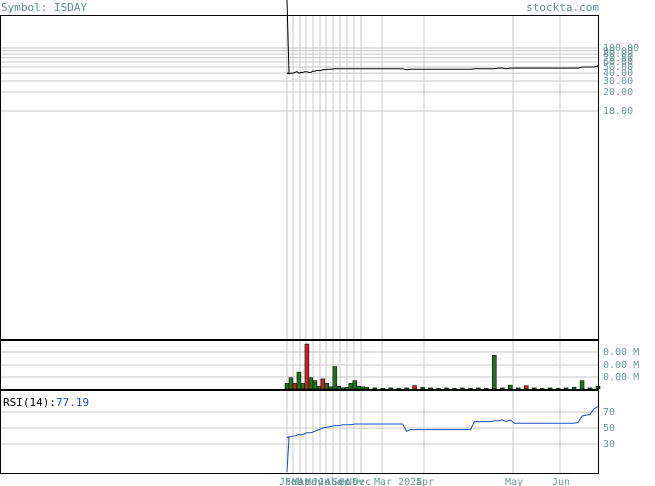 The height and width of the screenshot is (486, 655). I want to click on price-tick-label: 30.00, so click(618, 81).